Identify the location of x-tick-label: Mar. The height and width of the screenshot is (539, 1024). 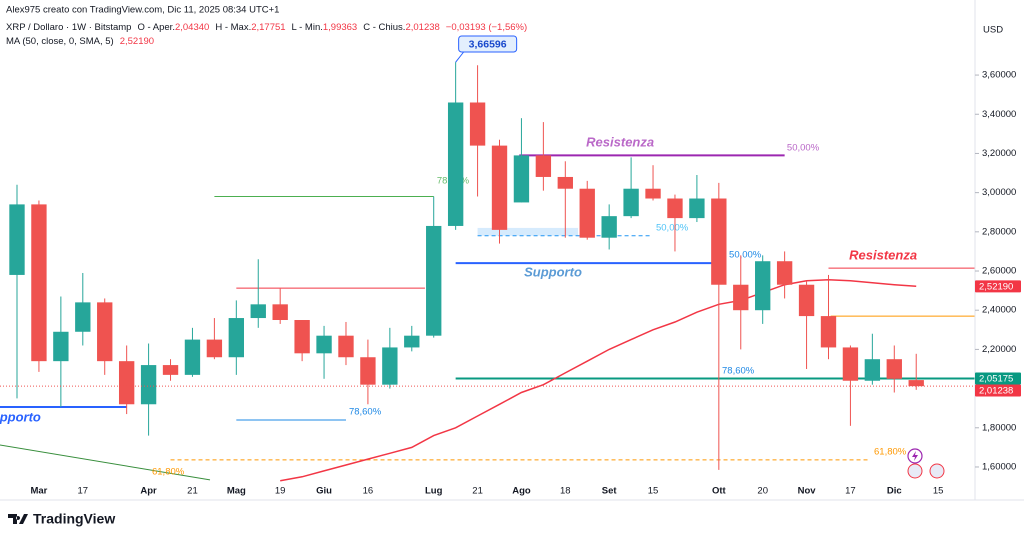
(38, 491).